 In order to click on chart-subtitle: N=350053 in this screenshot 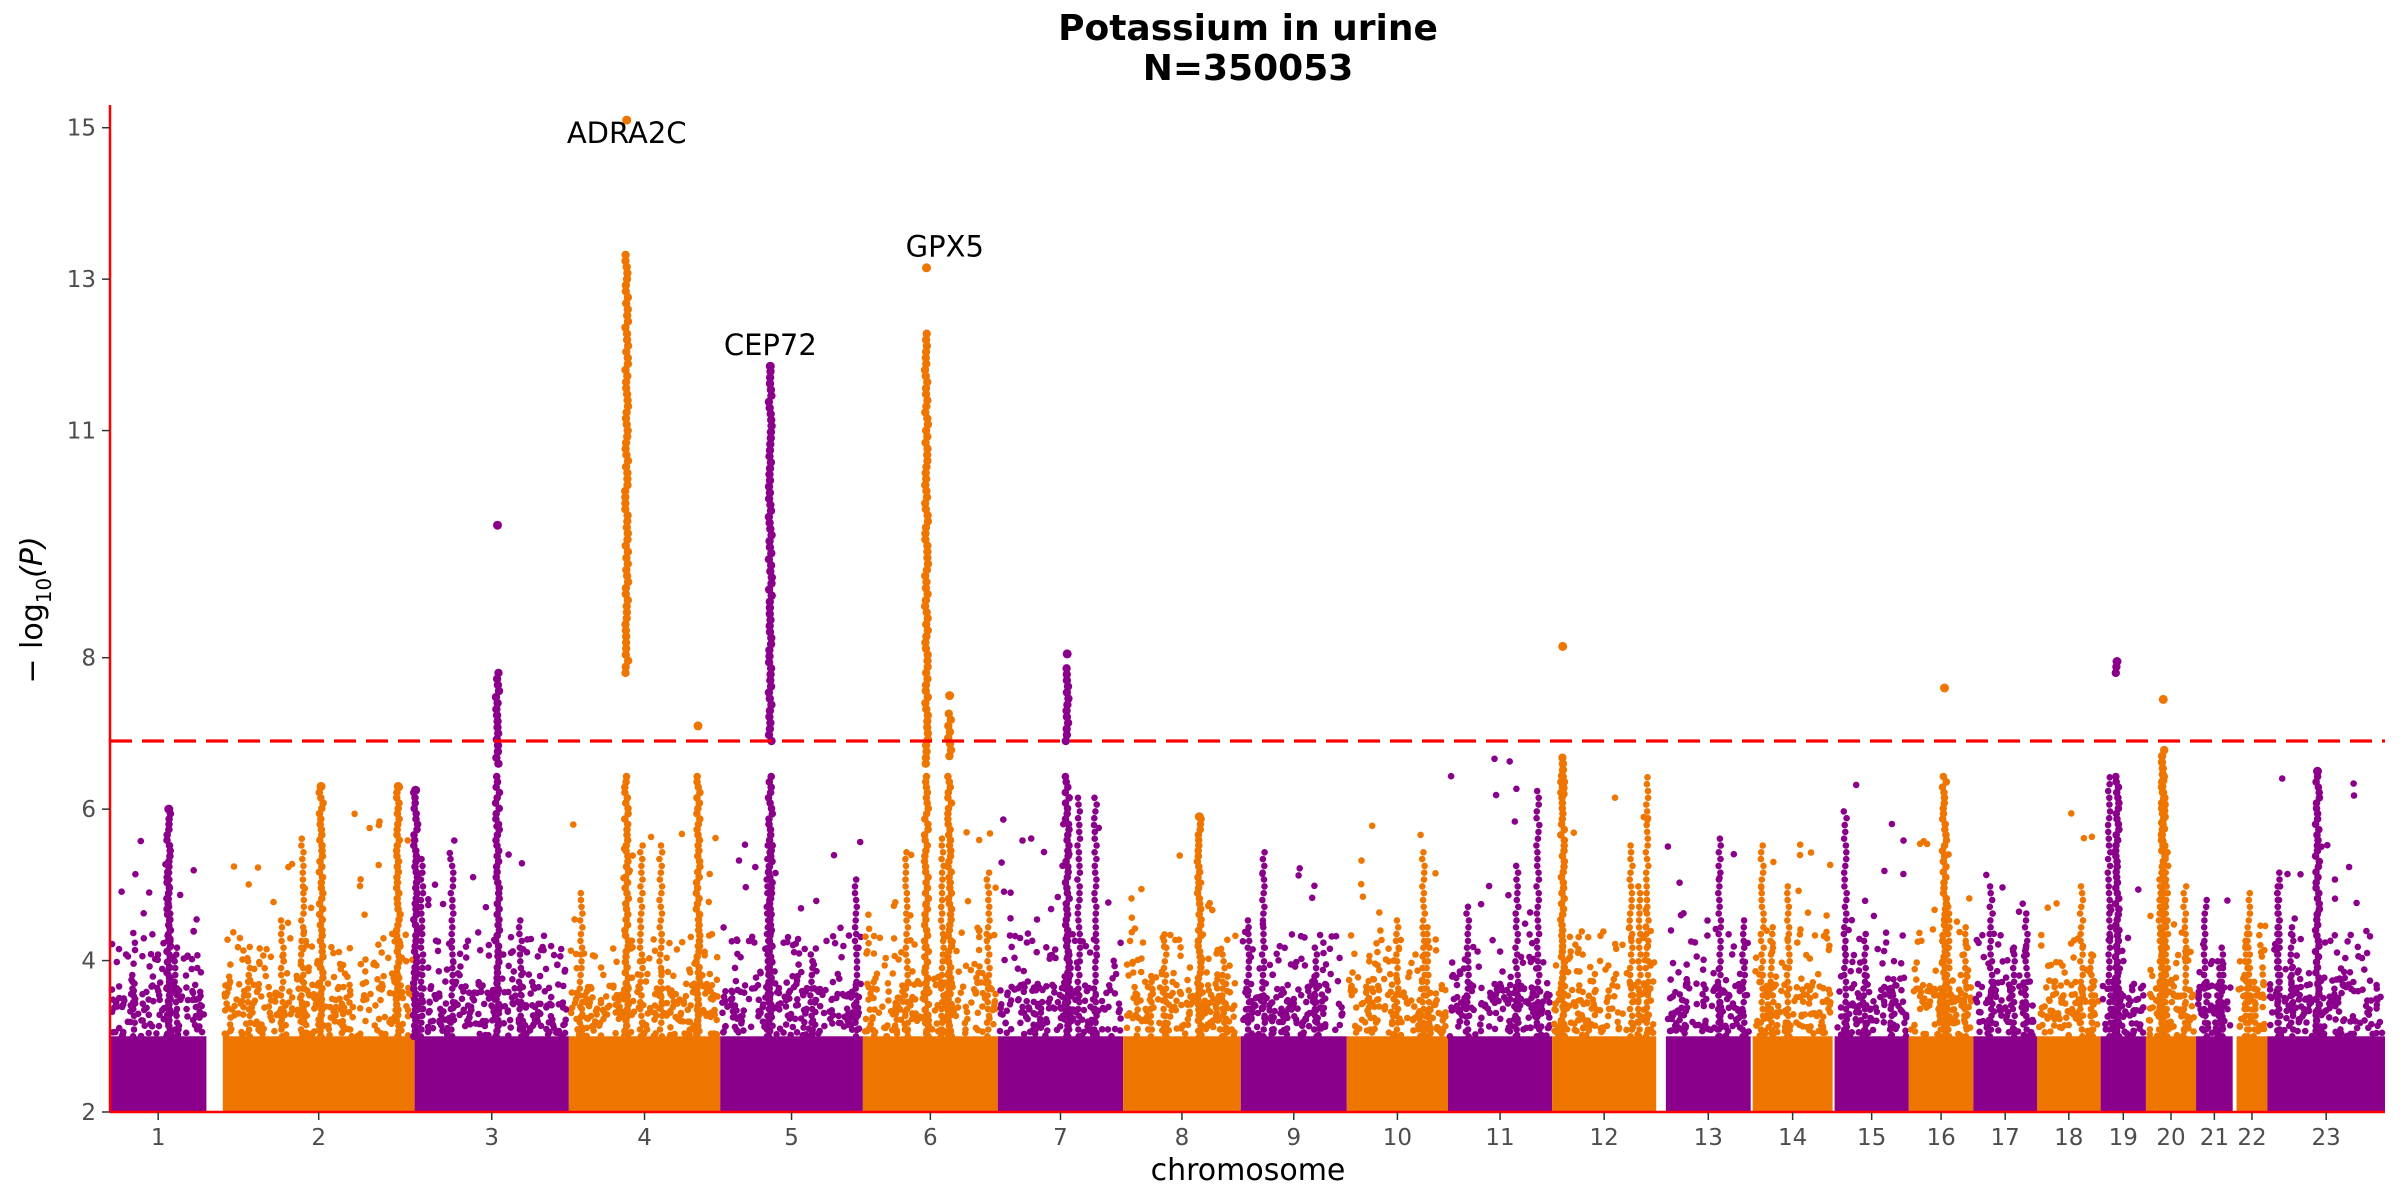, I will do `click(1248, 68)`.